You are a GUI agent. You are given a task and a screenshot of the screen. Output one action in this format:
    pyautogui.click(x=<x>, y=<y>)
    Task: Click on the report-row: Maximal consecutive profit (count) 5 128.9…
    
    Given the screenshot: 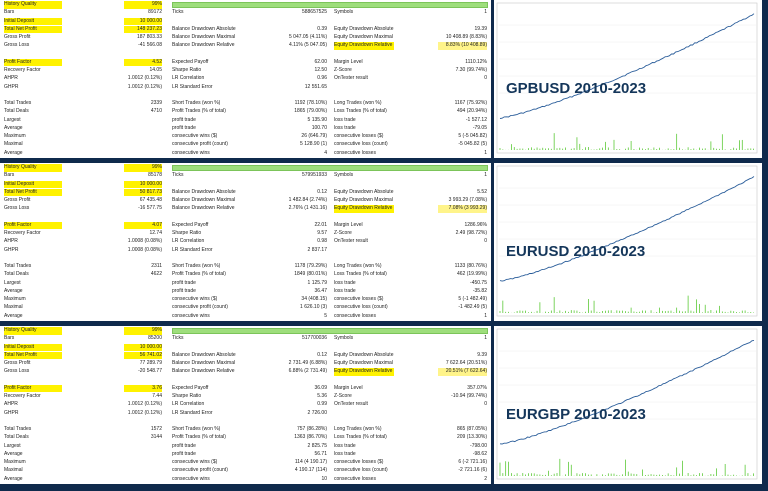 What is the action you would take?
    pyautogui.click(x=245, y=145)
    